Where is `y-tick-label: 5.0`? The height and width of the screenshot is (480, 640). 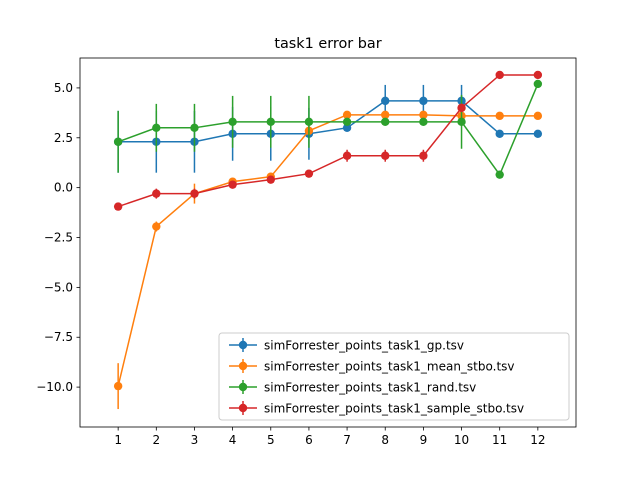
y-tick-label: 5.0 is located at coordinates (63, 88).